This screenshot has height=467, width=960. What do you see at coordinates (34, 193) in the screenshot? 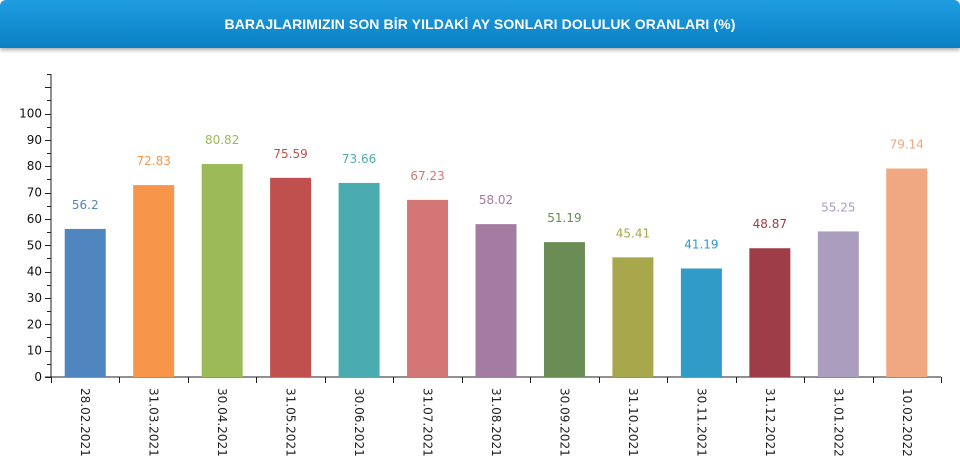
I see `y-tick-label: 70` at bounding box center [34, 193].